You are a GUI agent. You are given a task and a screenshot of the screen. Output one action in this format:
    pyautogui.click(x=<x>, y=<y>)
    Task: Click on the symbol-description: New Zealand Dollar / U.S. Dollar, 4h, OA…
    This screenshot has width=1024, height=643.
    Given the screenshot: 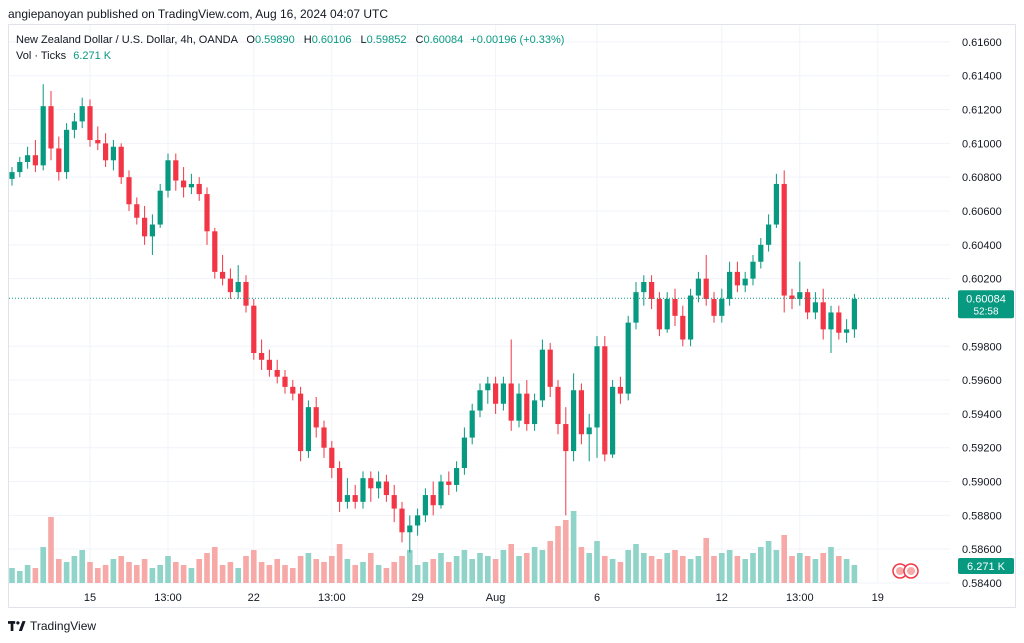 What is the action you would take?
    pyautogui.click(x=127, y=40)
    